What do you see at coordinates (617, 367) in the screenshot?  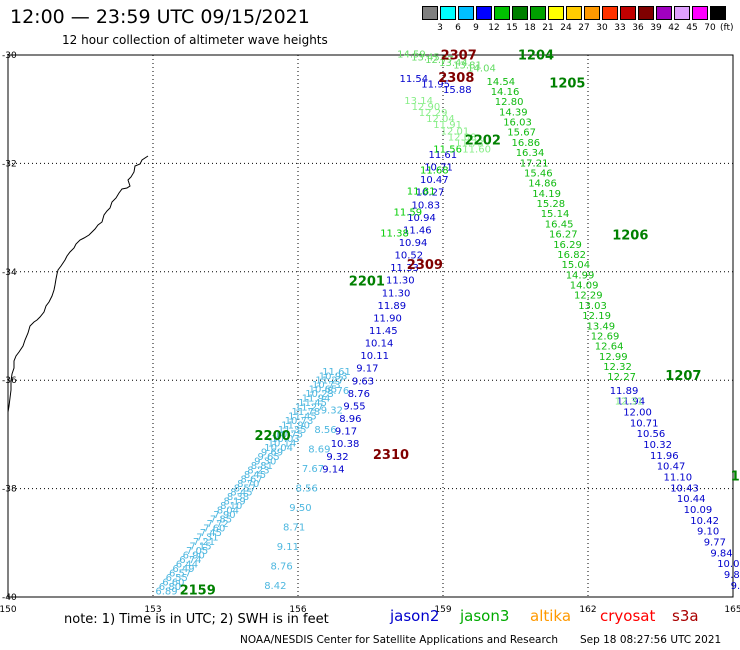 I see `wave-height-value: 12.32` at bounding box center [617, 367].